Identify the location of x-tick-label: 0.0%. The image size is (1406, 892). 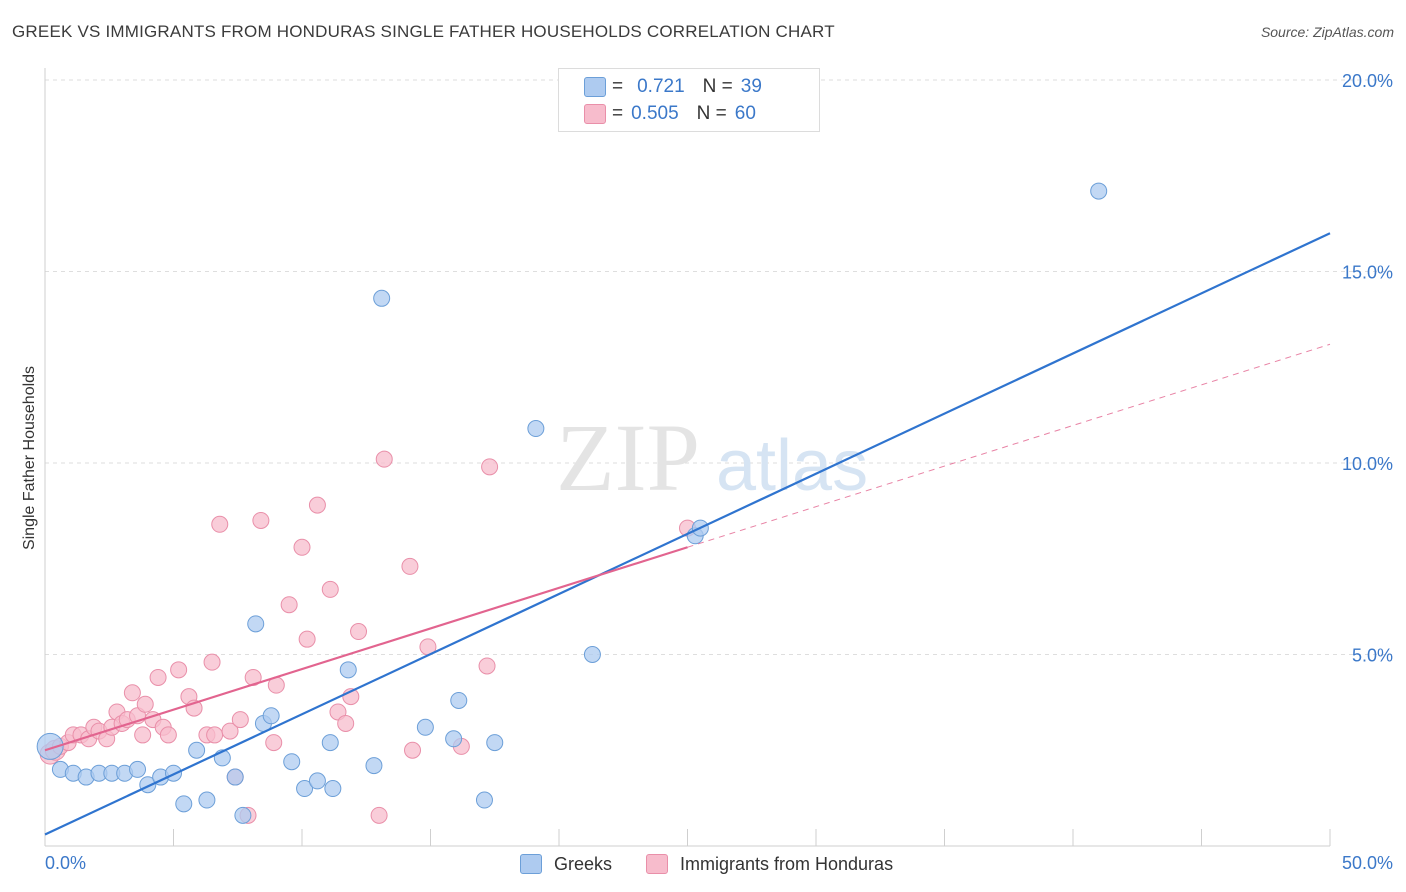
(65, 863).